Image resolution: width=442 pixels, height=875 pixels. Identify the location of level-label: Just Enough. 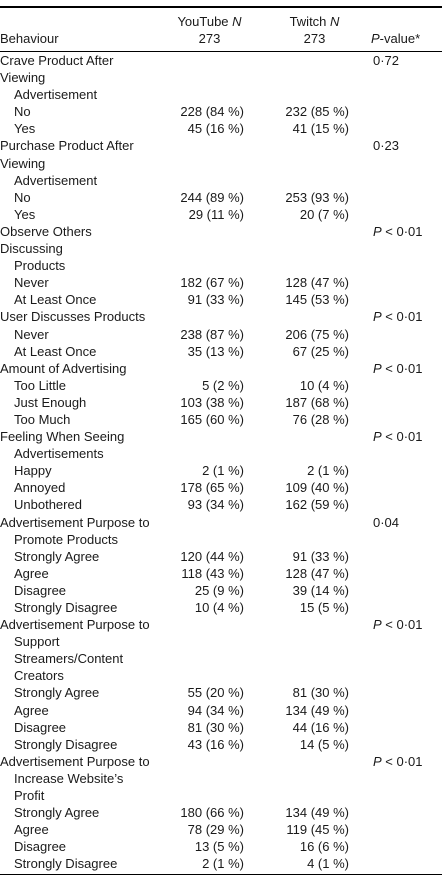
(50, 402).